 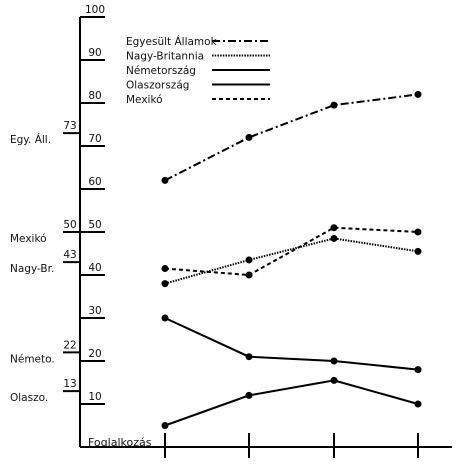 I want to click on legend-label-mexiko: Mexikó, so click(x=144, y=100).